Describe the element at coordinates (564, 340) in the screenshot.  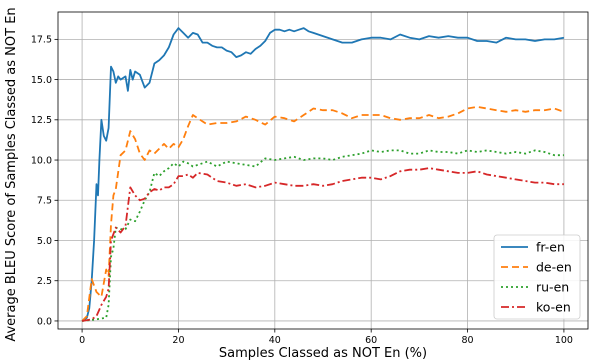
I see `x-tick-label: 100` at that location.